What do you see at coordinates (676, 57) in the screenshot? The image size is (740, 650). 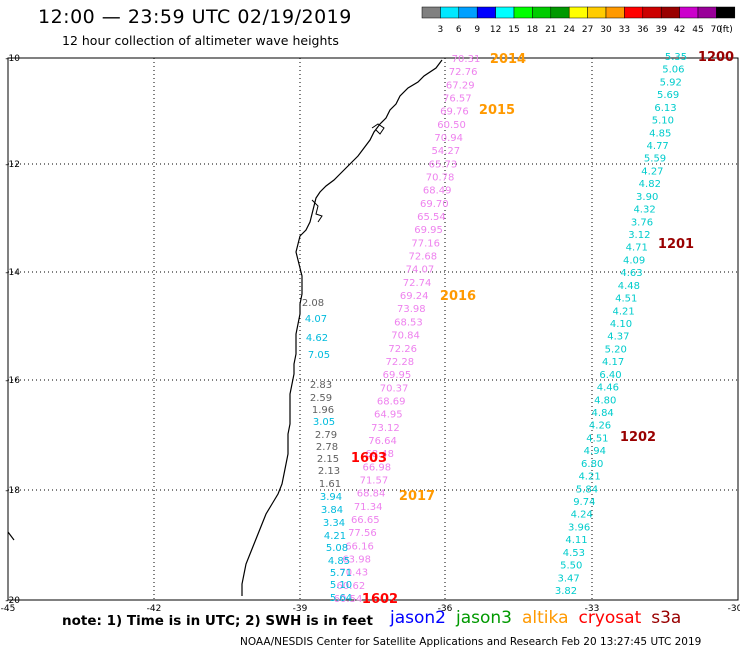 I see `swh-value: 5.35` at bounding box center [676, 57].